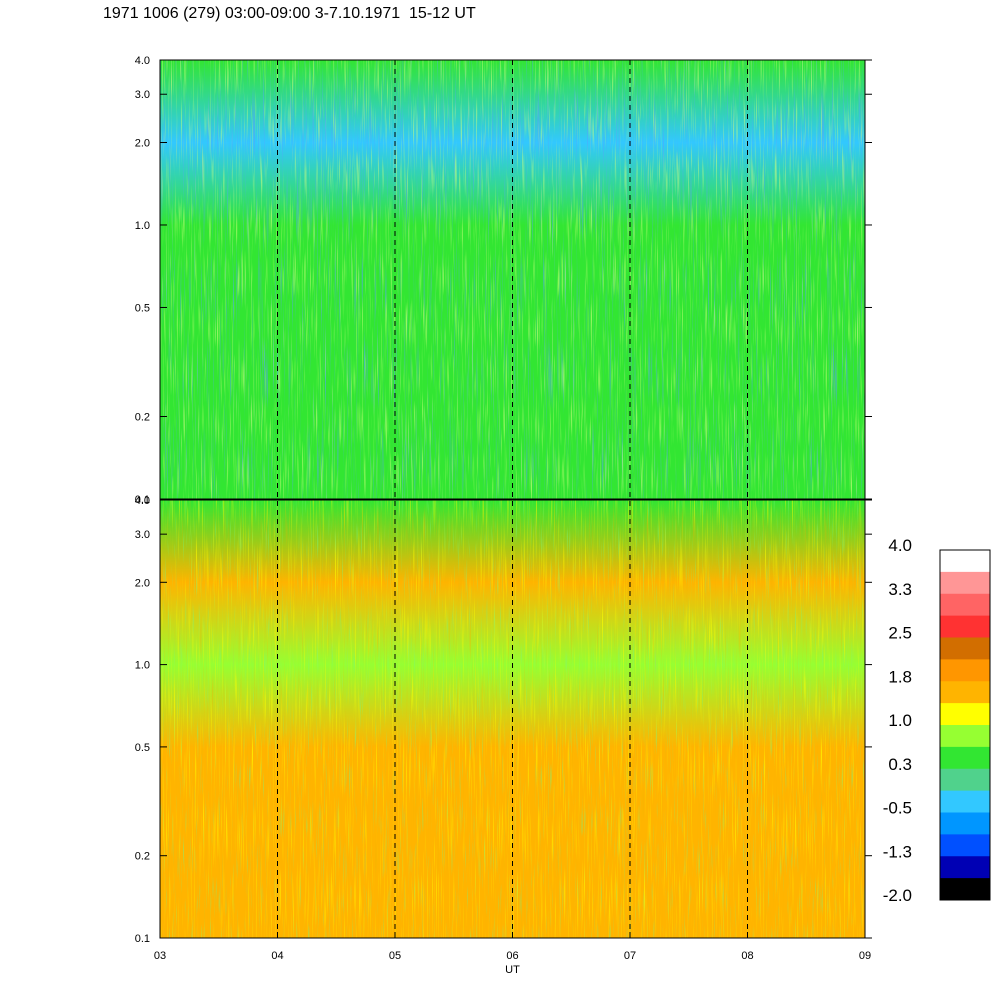 Image resolution: width=1000 pixels, height=1000 pixels. I want to click on x-tick-label: 04, so click(277, 956).